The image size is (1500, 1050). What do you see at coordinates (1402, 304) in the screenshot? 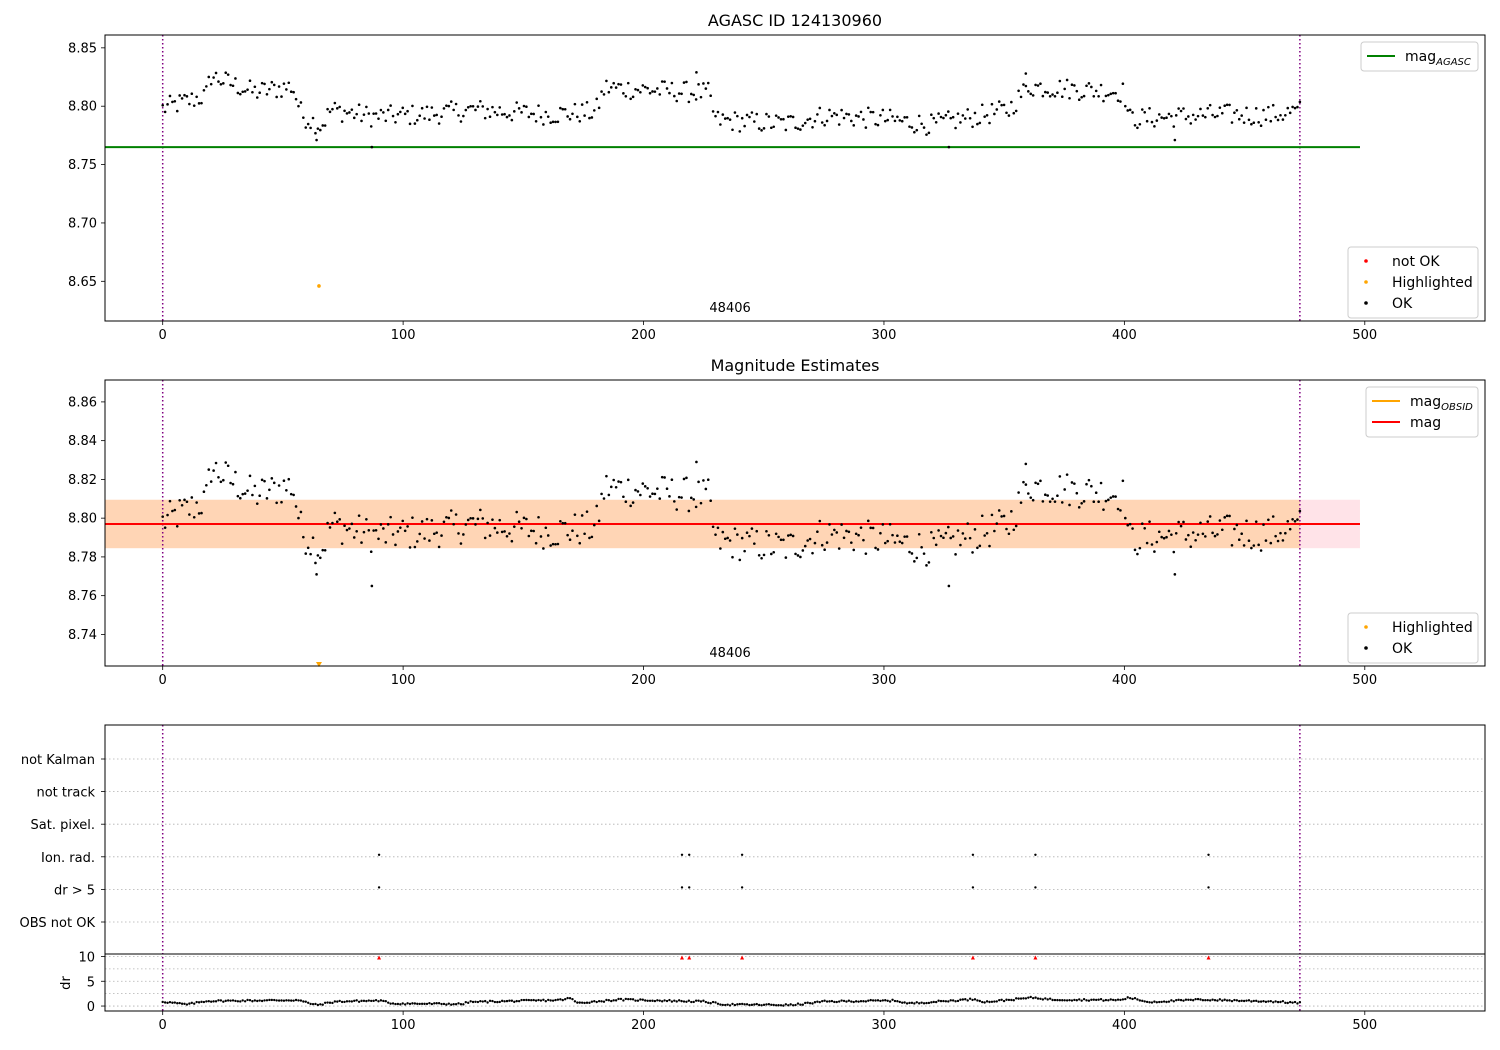
I see `legend-label-main: OK` at bounding box center [1402, 304].